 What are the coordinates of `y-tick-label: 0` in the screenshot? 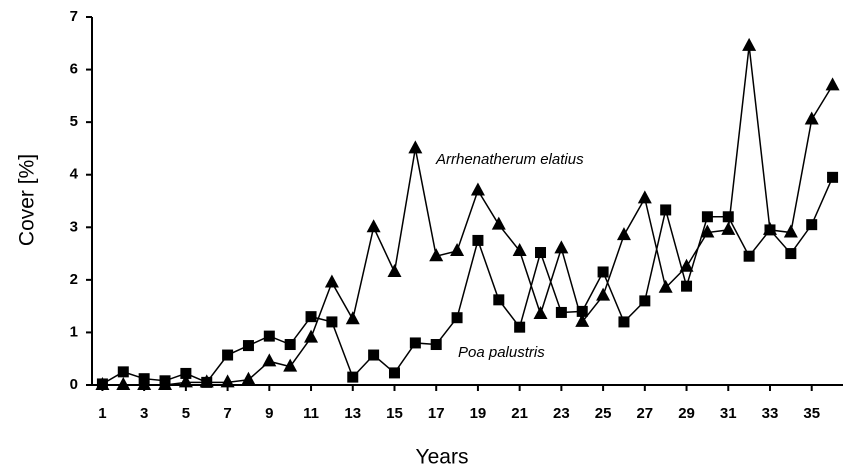 It's located at (74, 384).